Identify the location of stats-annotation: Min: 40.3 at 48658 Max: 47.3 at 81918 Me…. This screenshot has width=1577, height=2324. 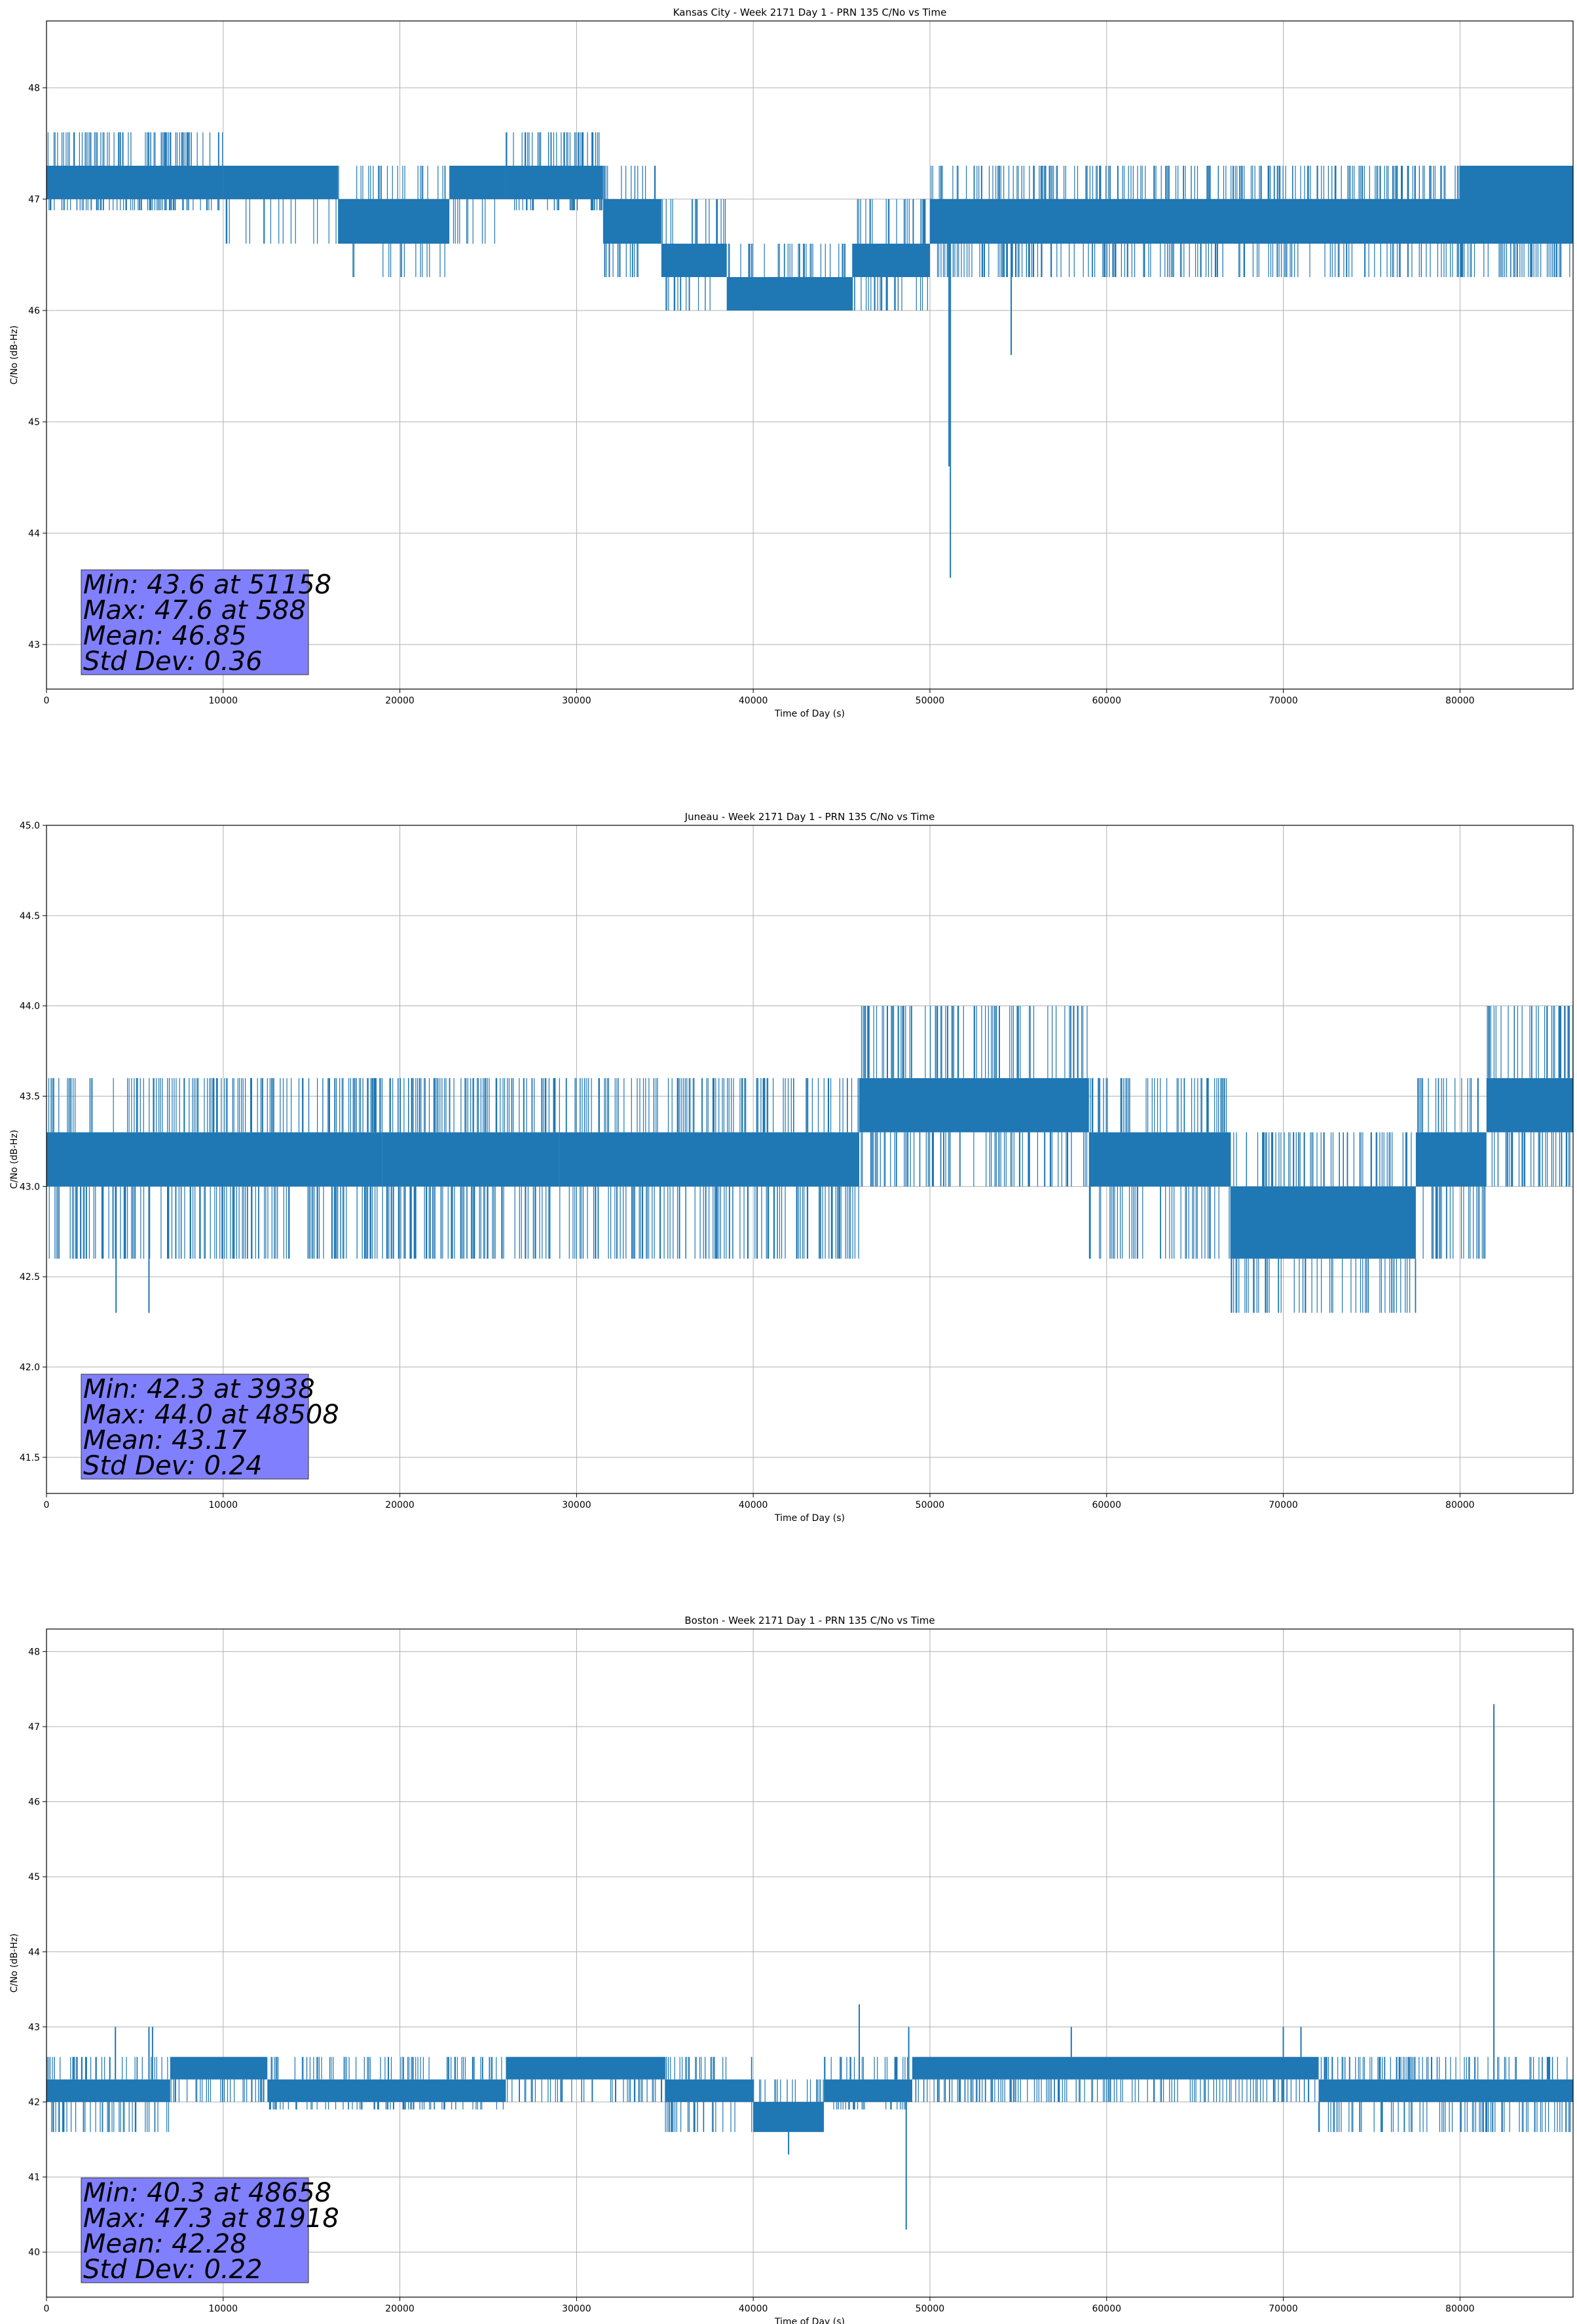
(210, 2231).